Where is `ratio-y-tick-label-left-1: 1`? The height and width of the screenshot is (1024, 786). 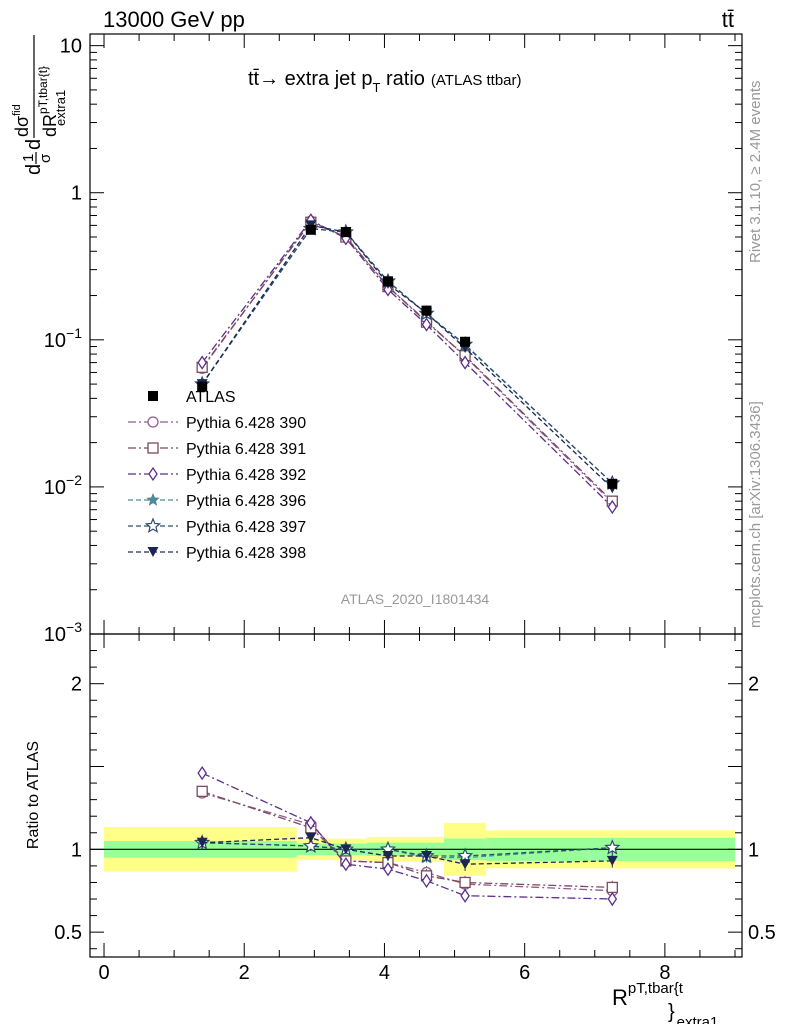
ratio-y-tick-label-left-1: 1 is located at coordinates (76, 850).